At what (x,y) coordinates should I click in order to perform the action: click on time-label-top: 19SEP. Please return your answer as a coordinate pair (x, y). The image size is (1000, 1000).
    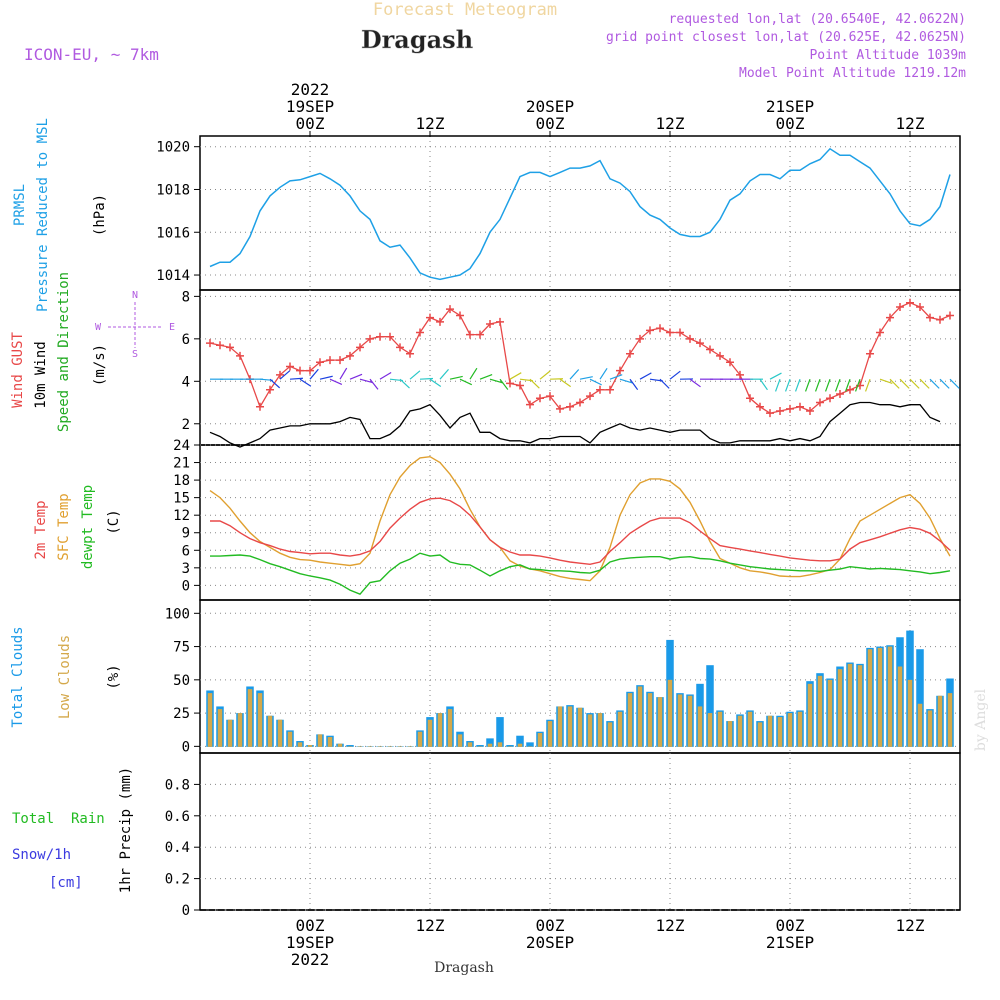
    Looking at the image, I should click on (310, 106).